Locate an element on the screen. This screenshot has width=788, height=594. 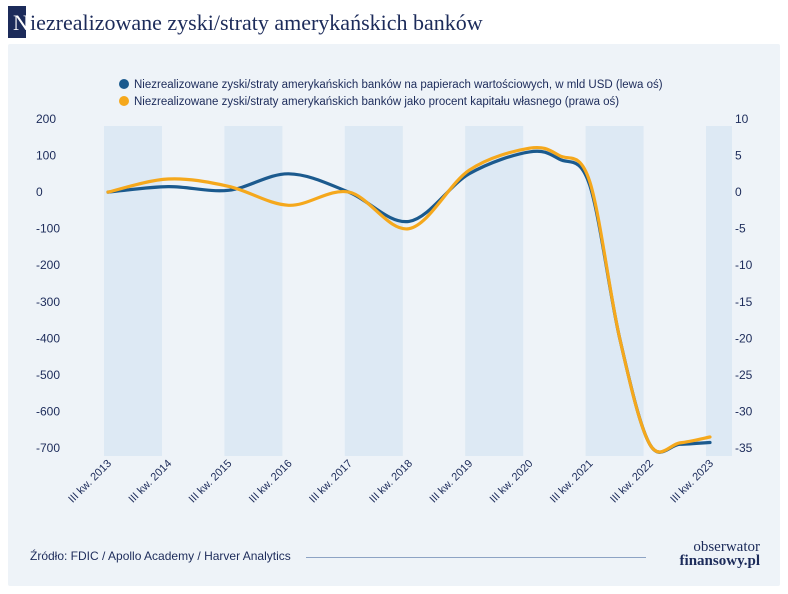
y-right-tick-label: -25 is located at coordinates (744, 375).